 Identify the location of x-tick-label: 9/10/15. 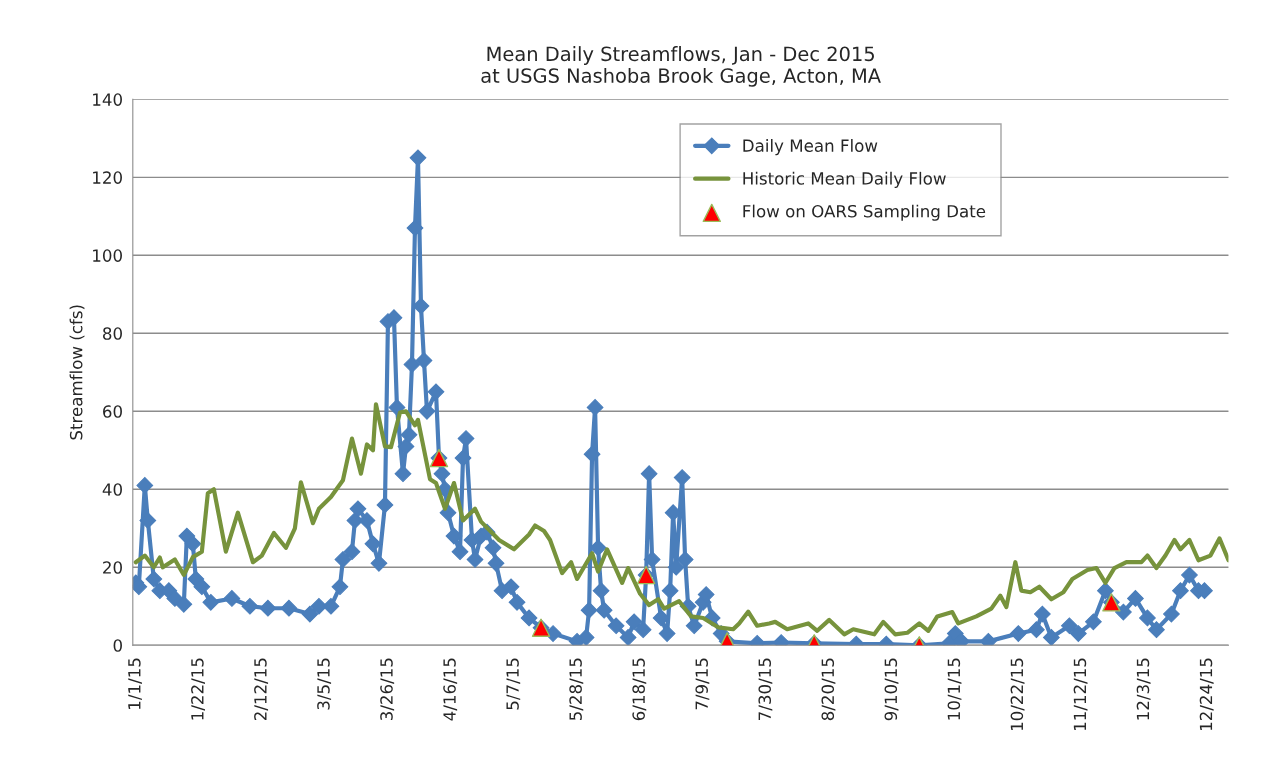
(891, 689).